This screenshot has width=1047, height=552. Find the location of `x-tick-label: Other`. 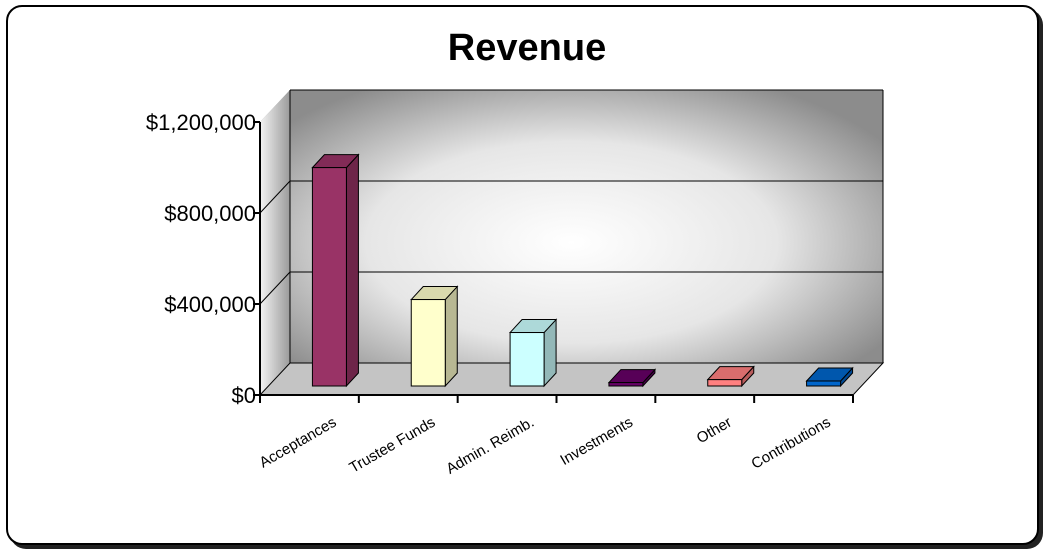

x-tick-label: Other is located at coordinates (714, 430).